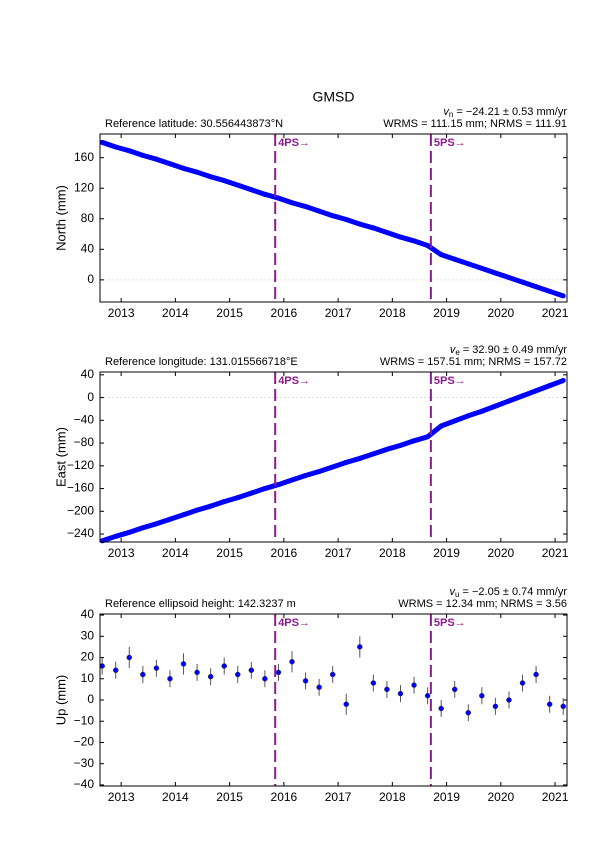 The width and height of the screenshot is (595, 842). I want to click on y-tick-label: 80, so click(88, 218).